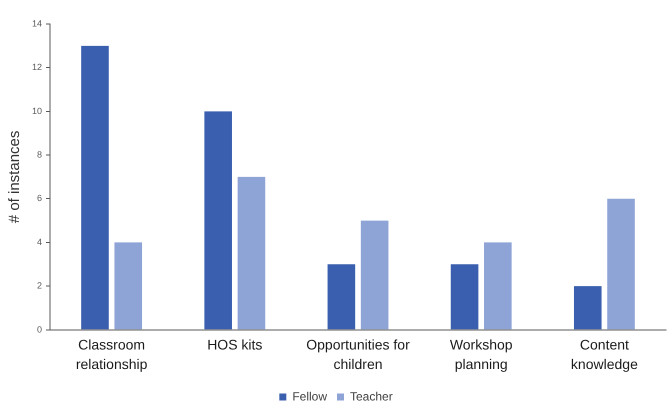 Image resolution: width=668 pixels, height=413 pixels. What do you see at coordinates (37, 67) in the screenshot?
I see `y-tick-label: 12` at bounding box center [37, 67].